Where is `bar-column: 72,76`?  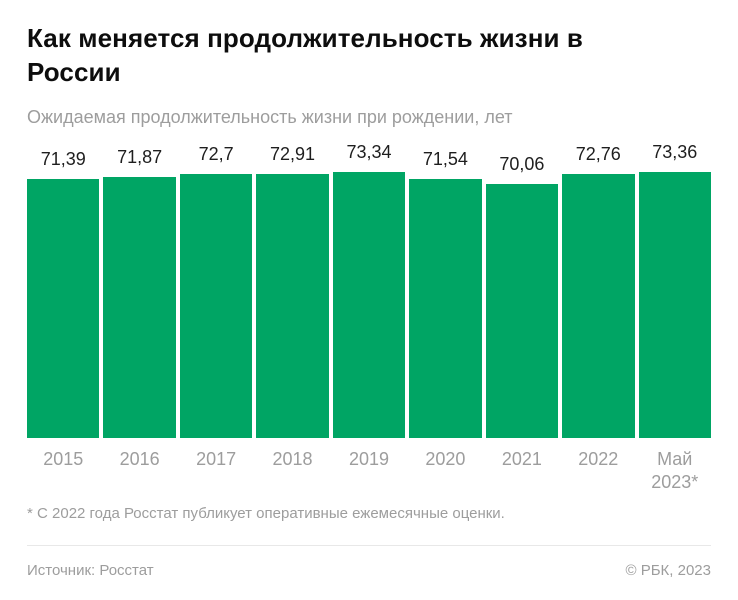
bar-column: 72,76 is located at coordinates (598, 288).